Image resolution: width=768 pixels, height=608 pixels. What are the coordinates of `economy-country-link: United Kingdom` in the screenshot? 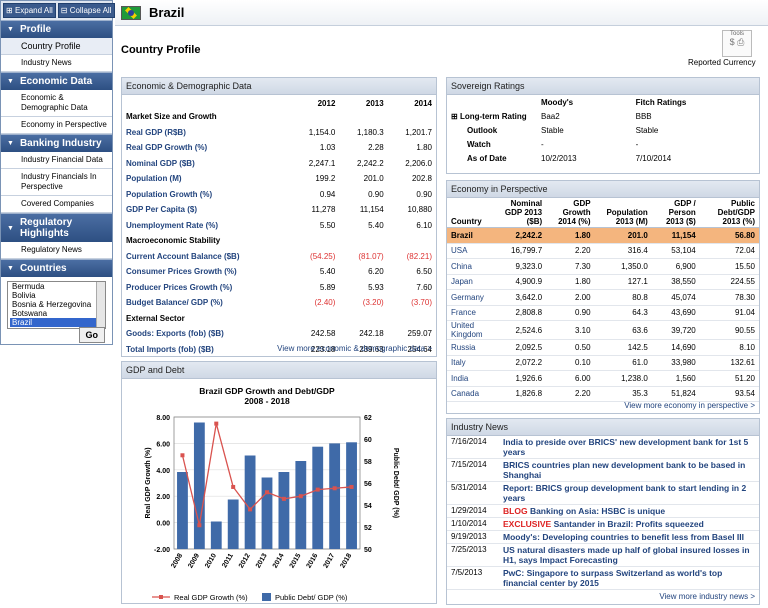 It's located at (470, 330).